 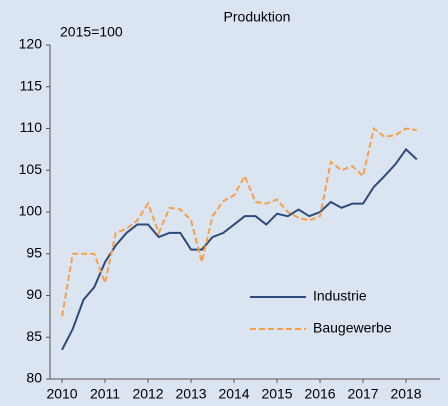 What do you see at coordinates (61, 394) in the screenshot?
I see `x-tick-label: 2010` at bounding box center [61, 394].